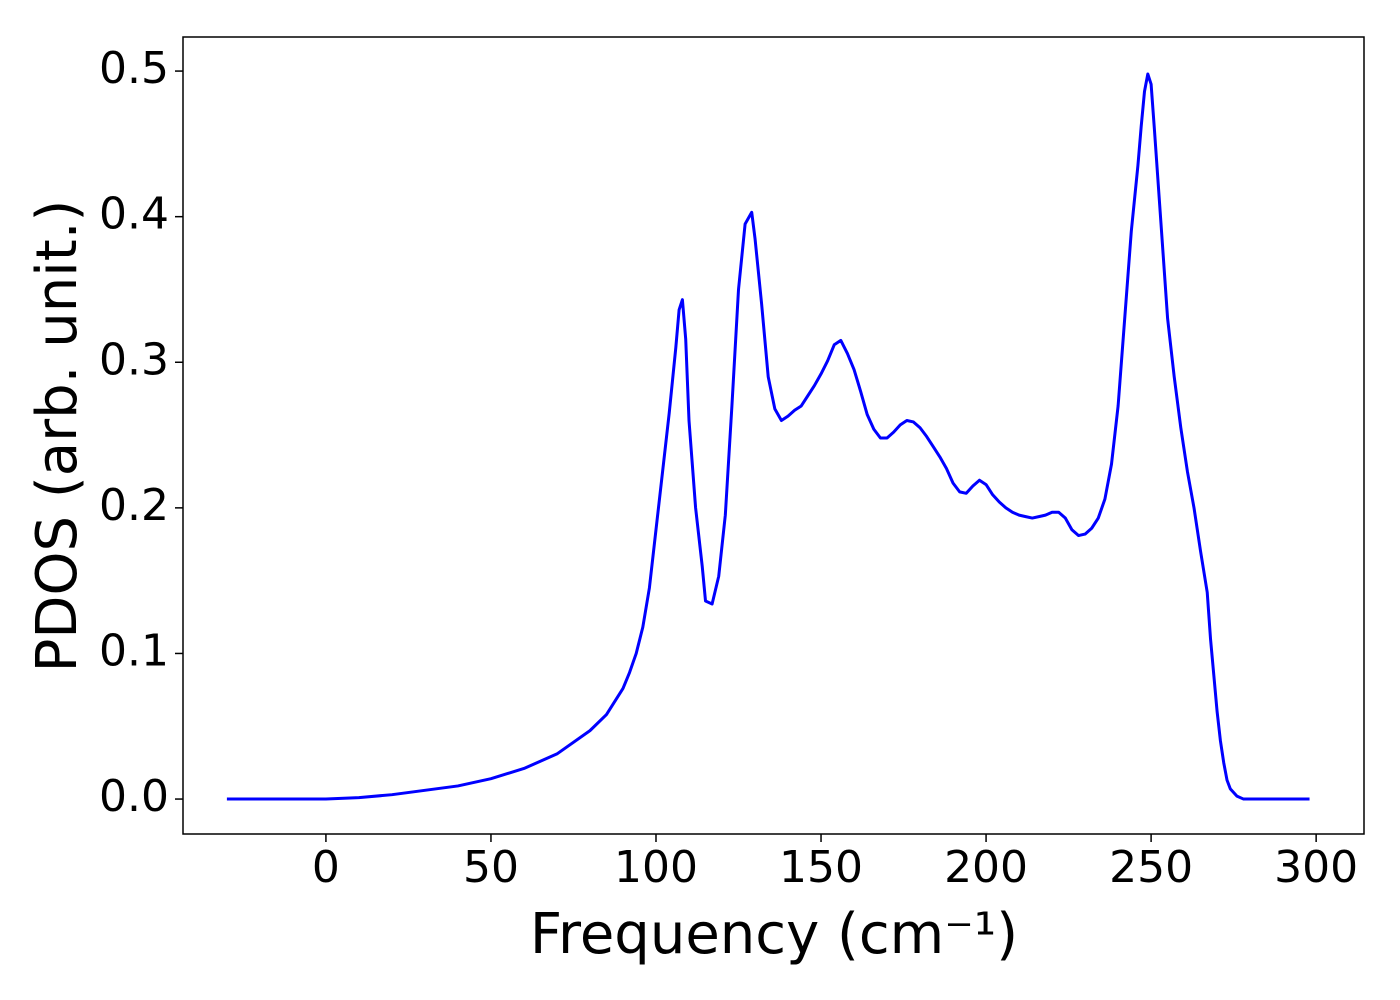  Describe the element at coordinates (134, 214) in the screenshot. I see `y-tick-label: 0.4` at that location.